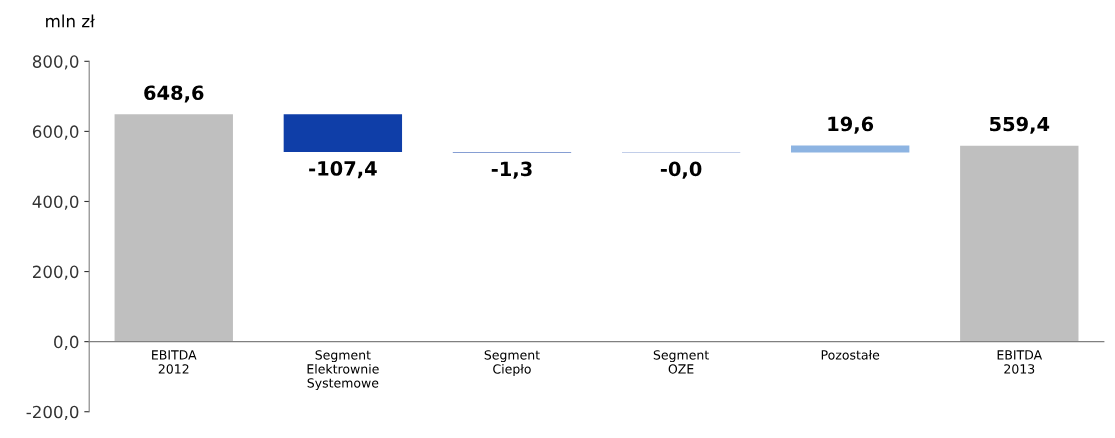 This screenshot has width=1115, height=438. Describe the element at coordinates (850, 354) in the screenshot. I see `x-tick-label: Pozostałe` at that location.